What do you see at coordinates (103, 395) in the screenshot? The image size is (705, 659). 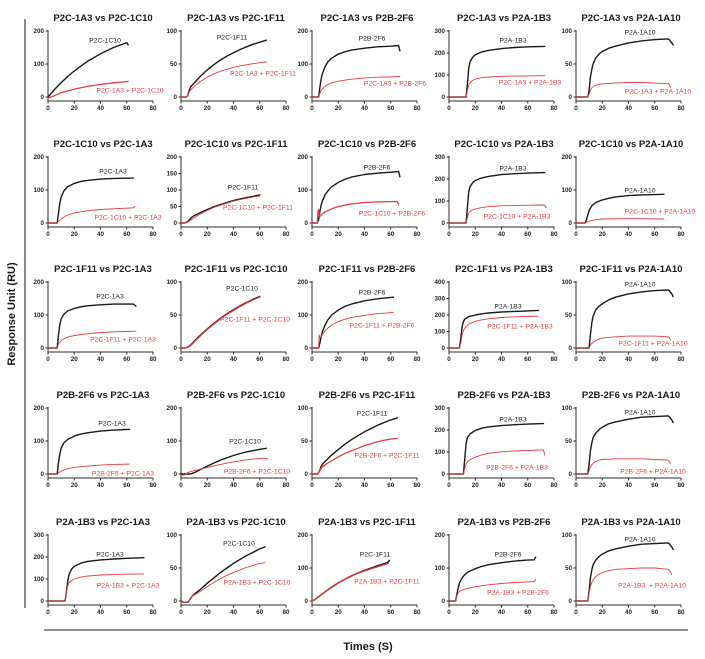 I see `panel-title: P2B-2F6 vs P2C-1A3` at bounding box center [103, 395].